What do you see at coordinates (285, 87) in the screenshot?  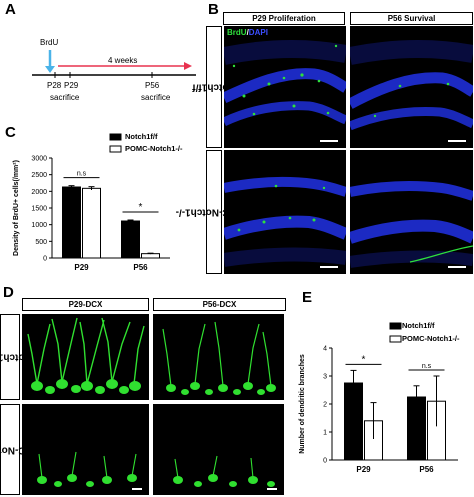 I see `micrograph-b-wt-p29: BrdU/DAPI` at bounding box center [285, 87].